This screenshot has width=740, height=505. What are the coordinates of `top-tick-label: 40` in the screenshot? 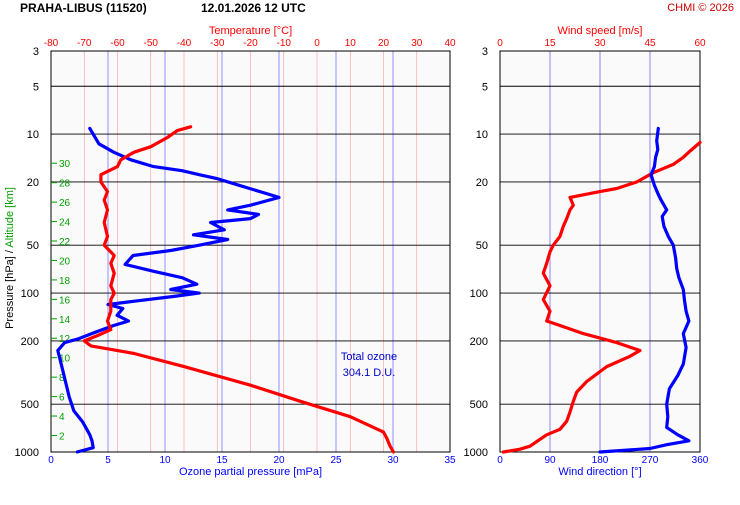 It's located at (450, 43).